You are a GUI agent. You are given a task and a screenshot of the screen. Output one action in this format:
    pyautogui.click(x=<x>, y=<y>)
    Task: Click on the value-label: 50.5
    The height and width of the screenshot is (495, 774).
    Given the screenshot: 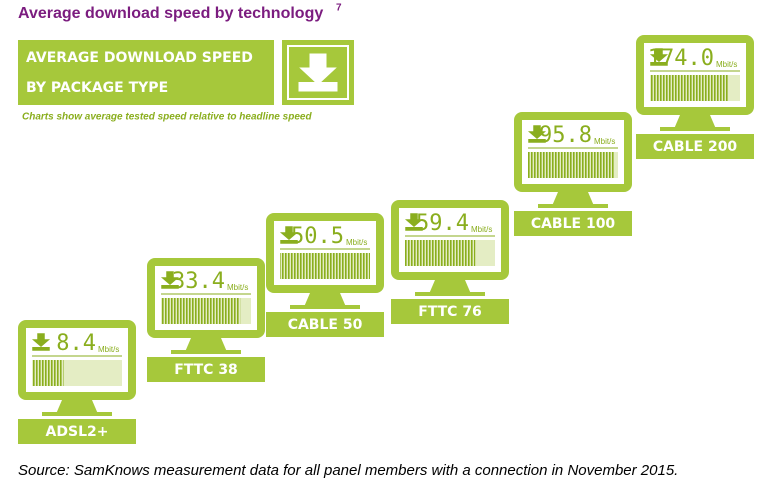 What is the action you would take?
    pyautogui.click(x=317, y=236)
    